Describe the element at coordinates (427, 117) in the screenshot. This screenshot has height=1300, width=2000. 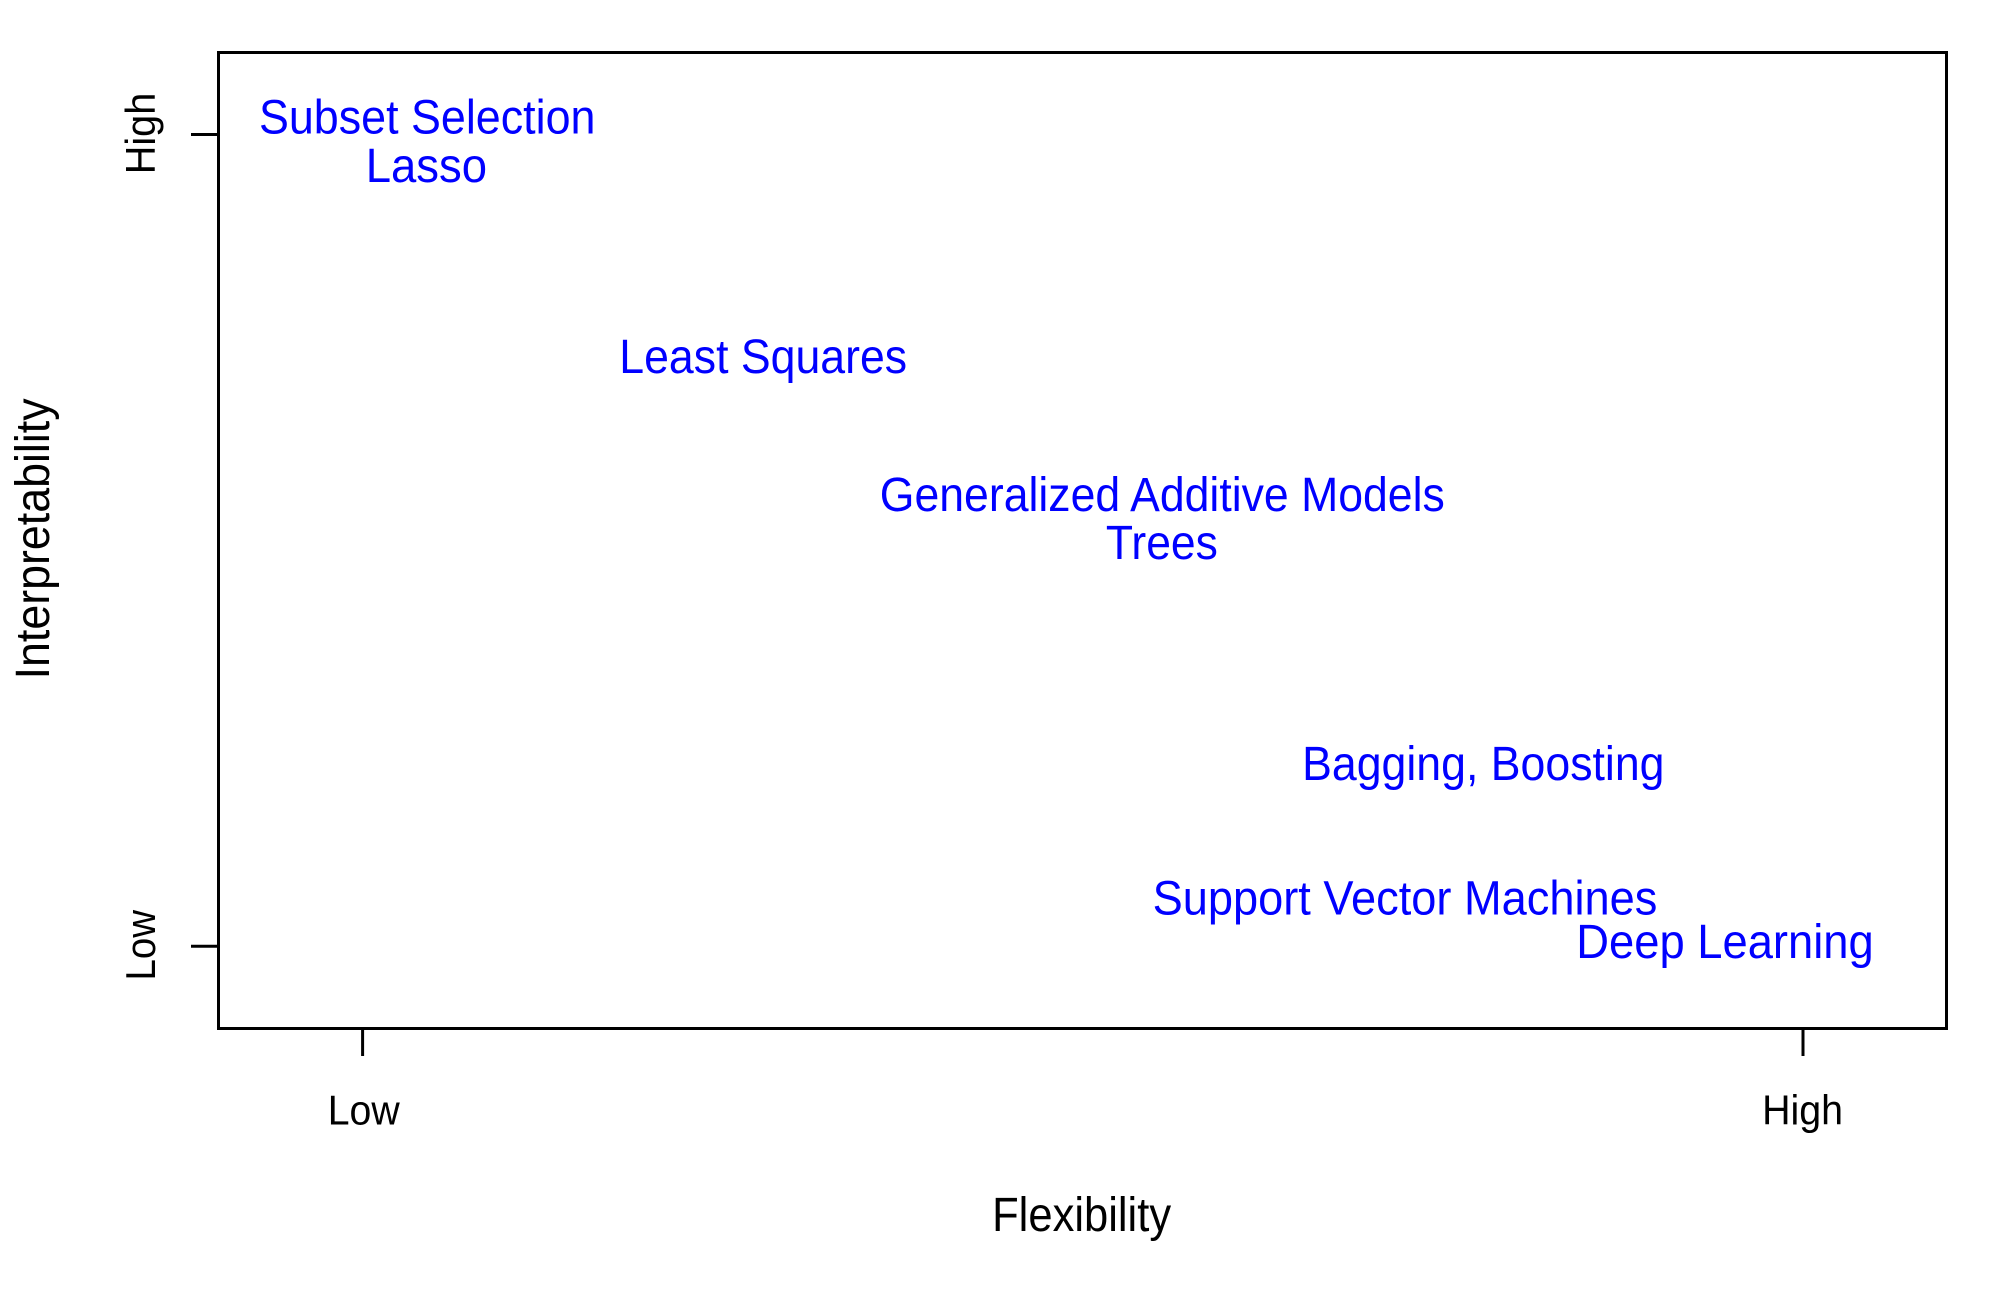
I see `svg-text: Subset Selection` at that location.